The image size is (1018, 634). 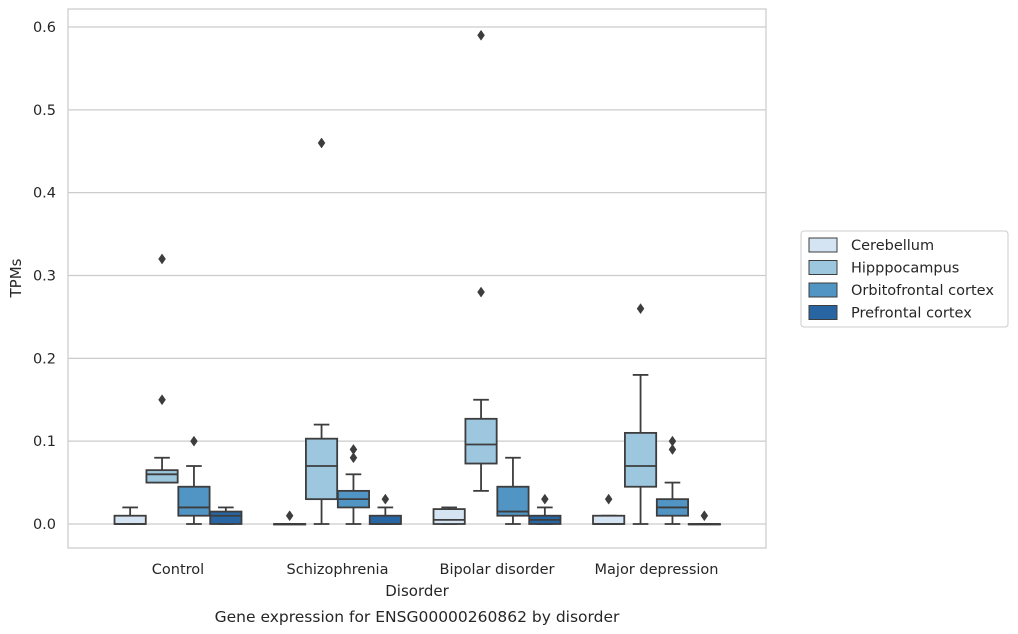 What do you see at coordinates (44, 525) in the screenshot?
I see `y-tick-label: 0.0` at bounding box center [44, 525].